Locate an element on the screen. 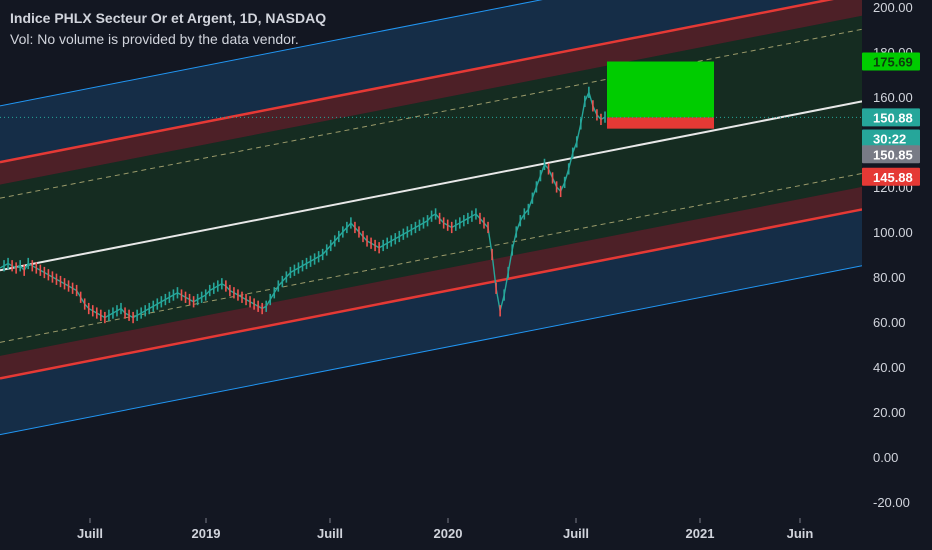 The image size is (932, 550). profit-target-box is located at coordinates (660, 89).